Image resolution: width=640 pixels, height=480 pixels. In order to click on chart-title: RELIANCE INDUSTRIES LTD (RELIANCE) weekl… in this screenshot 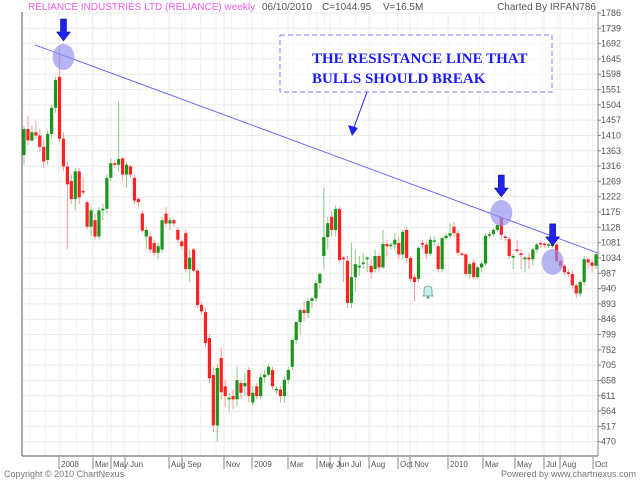, I will do `click(141, 7)`.